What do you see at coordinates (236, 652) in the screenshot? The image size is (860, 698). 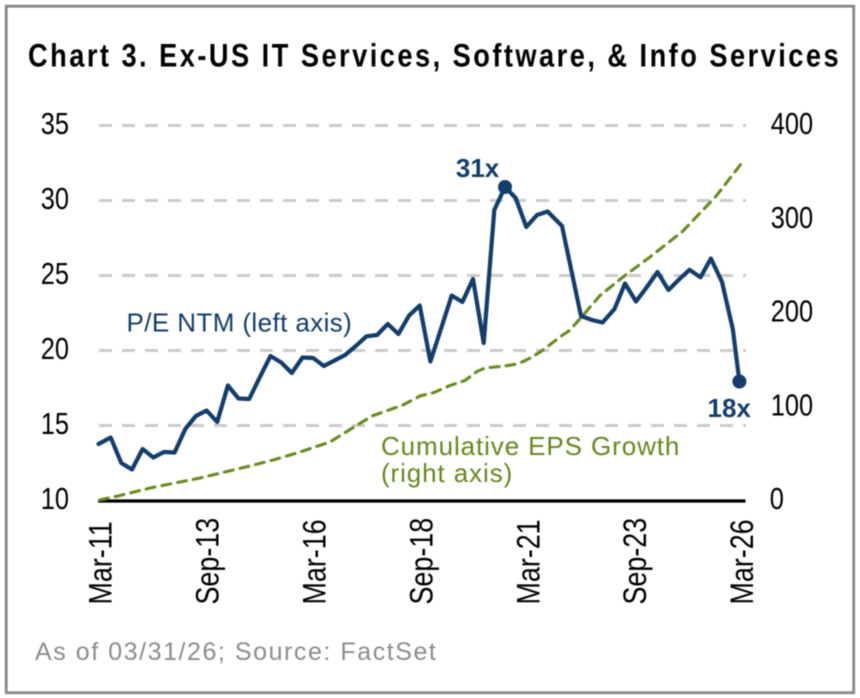 I see `svg-text:As of 03/31/26; Source: FactS: As of 03/31/26; Source: FactSet` at bounding box center [236, 652].